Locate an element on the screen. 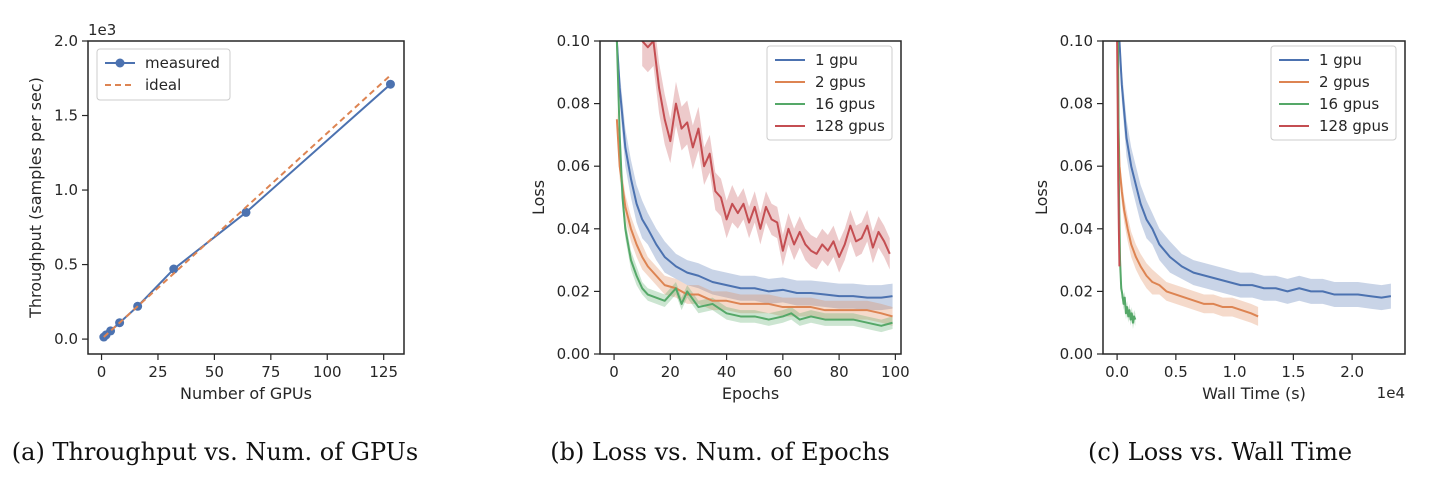 This screenshot has width=1447, height=484. y-tick-label: 1.5 is located at coordinates (66, 116).